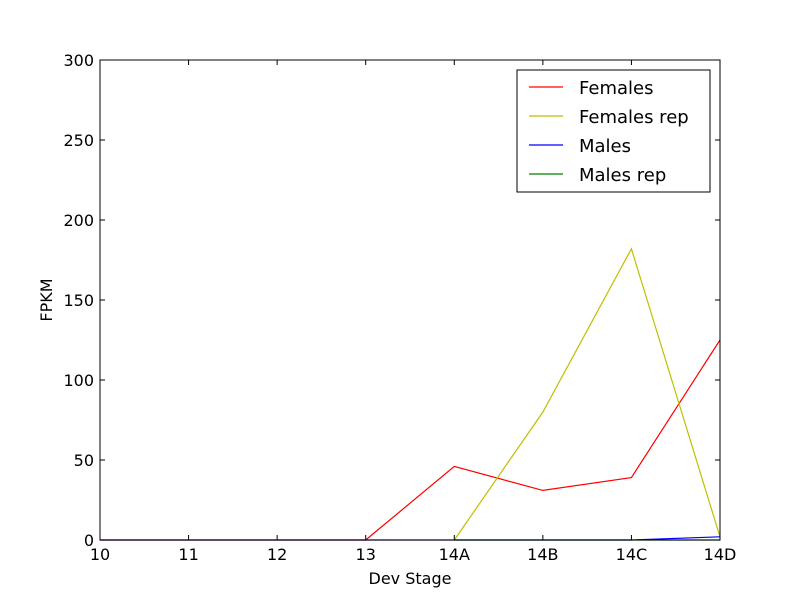 This screenshot has height=604, width=800. Describe the element at coordinates (542, 554) in the screenshot. I see `x-tick-label: 14B` at that location.